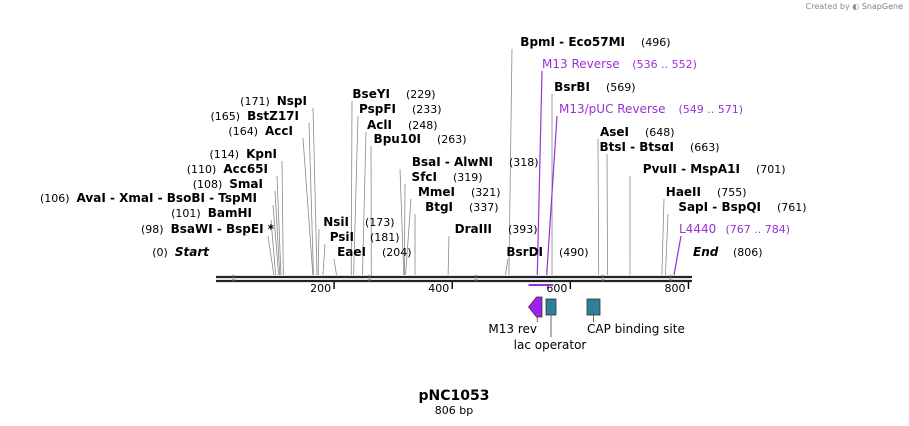  I want to click on site-name: Start, so click(192, 252).